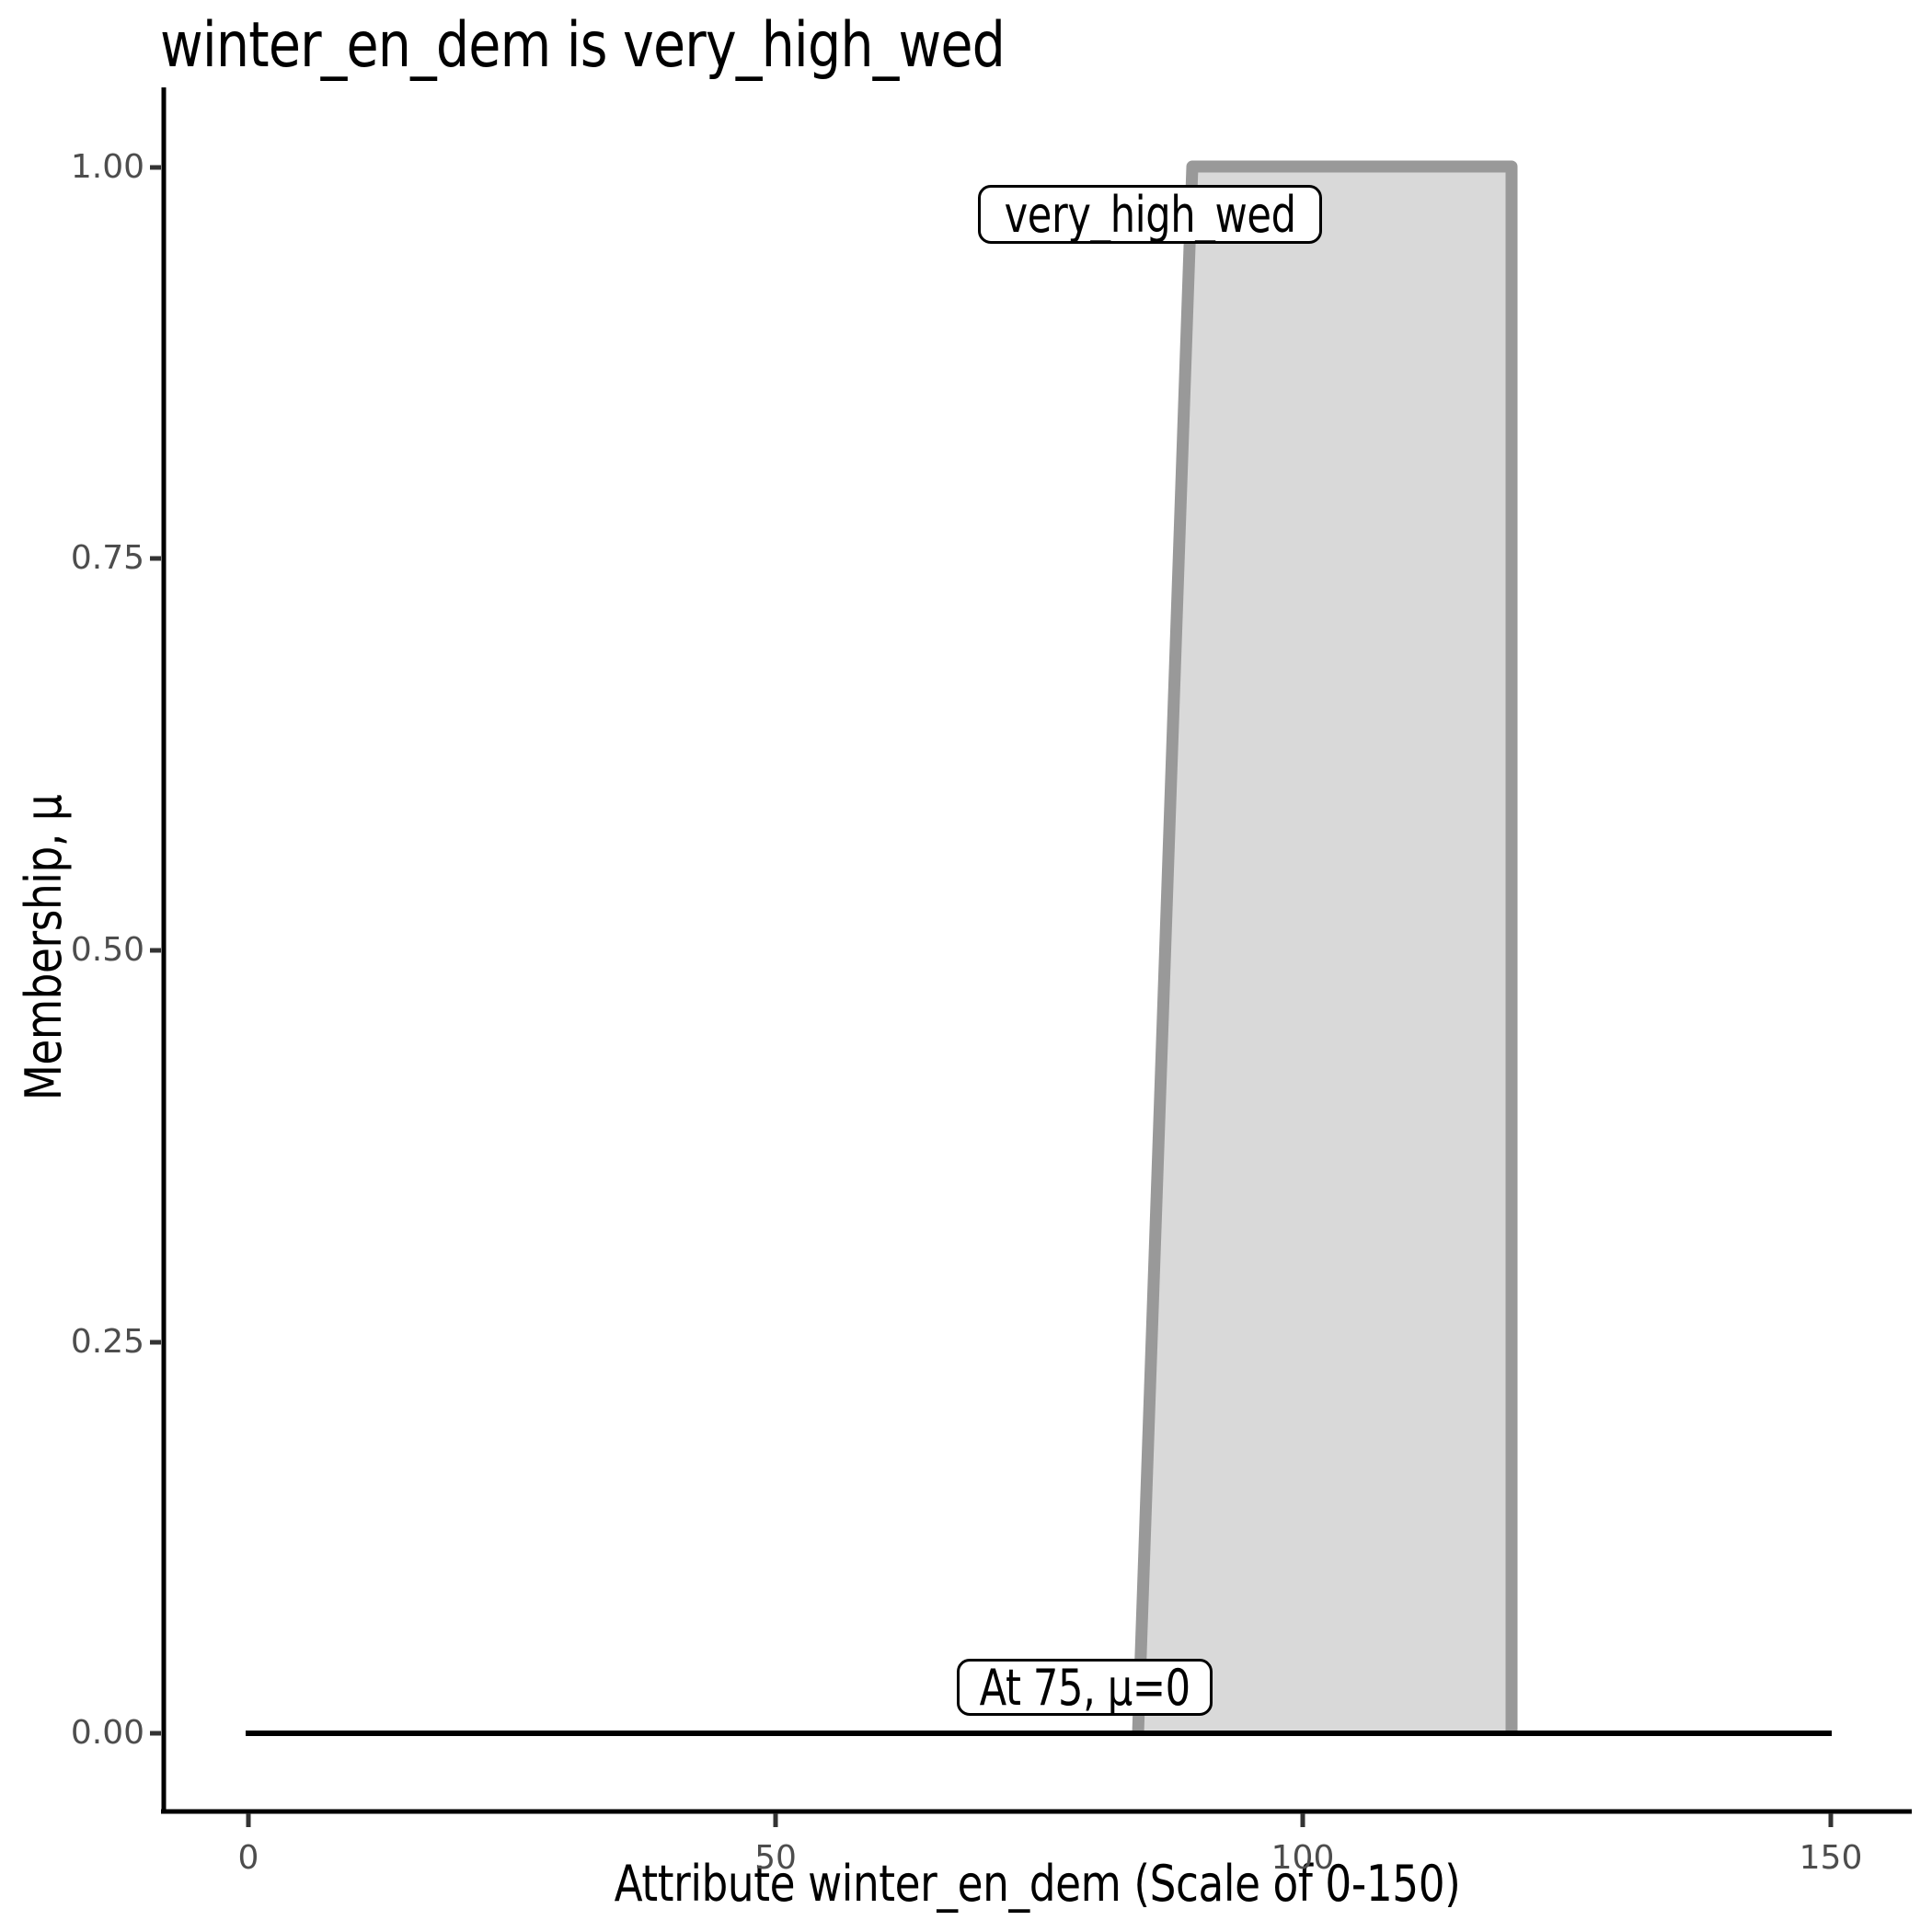  What do you see at coordinates (107, 558) in the screenshot?
I see `y-tick-label: 0.75` at bounding box center [107, 558].